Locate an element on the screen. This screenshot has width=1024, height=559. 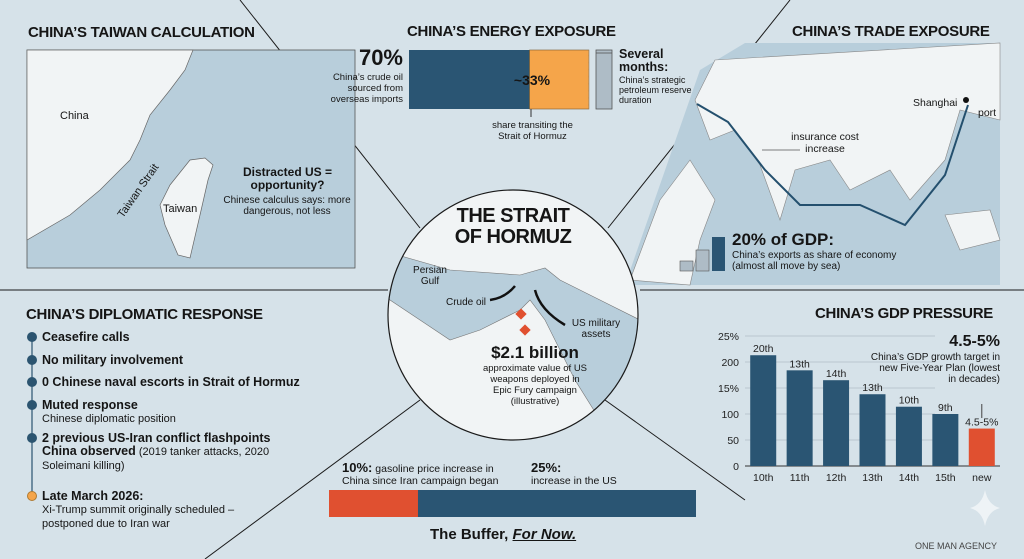
reserve-title: Several months: is located at coordinates (644, 60).